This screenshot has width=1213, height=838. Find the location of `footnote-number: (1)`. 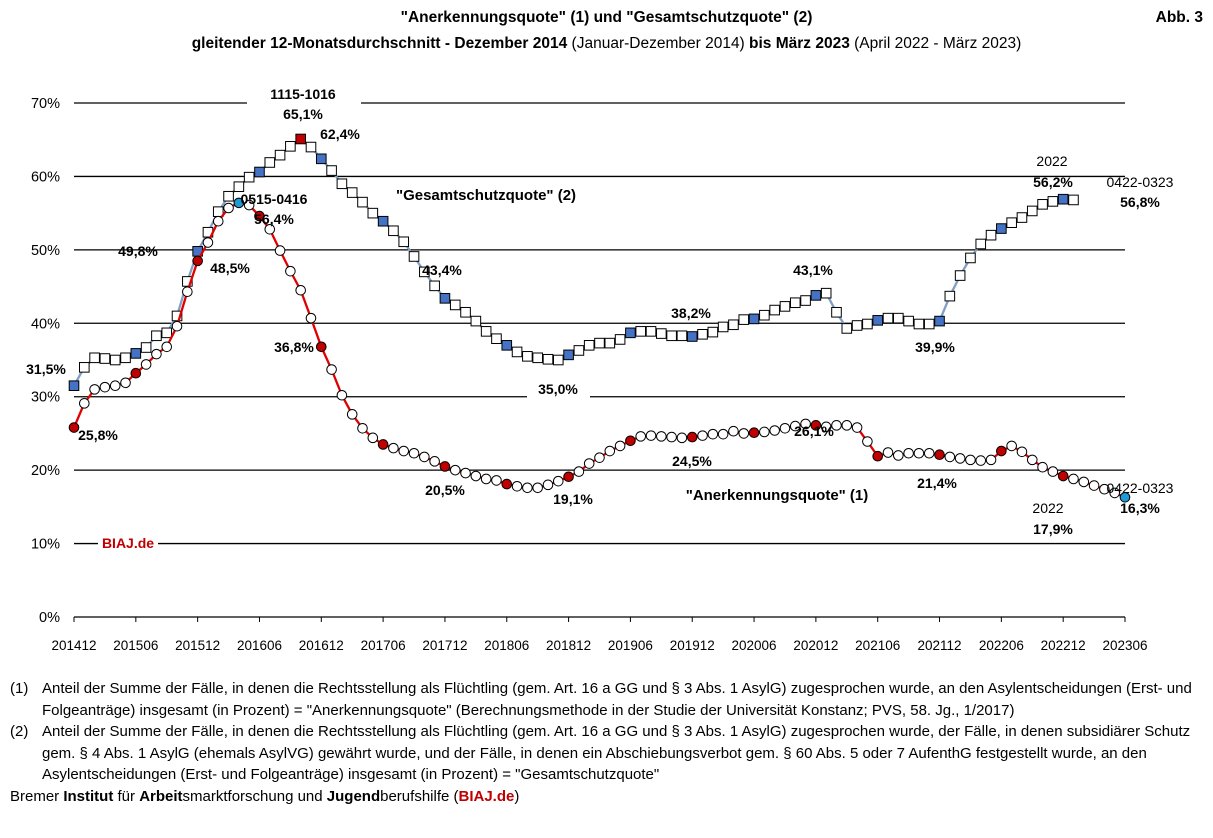

footnote-number: (1) is located at coordinates (19, 688).